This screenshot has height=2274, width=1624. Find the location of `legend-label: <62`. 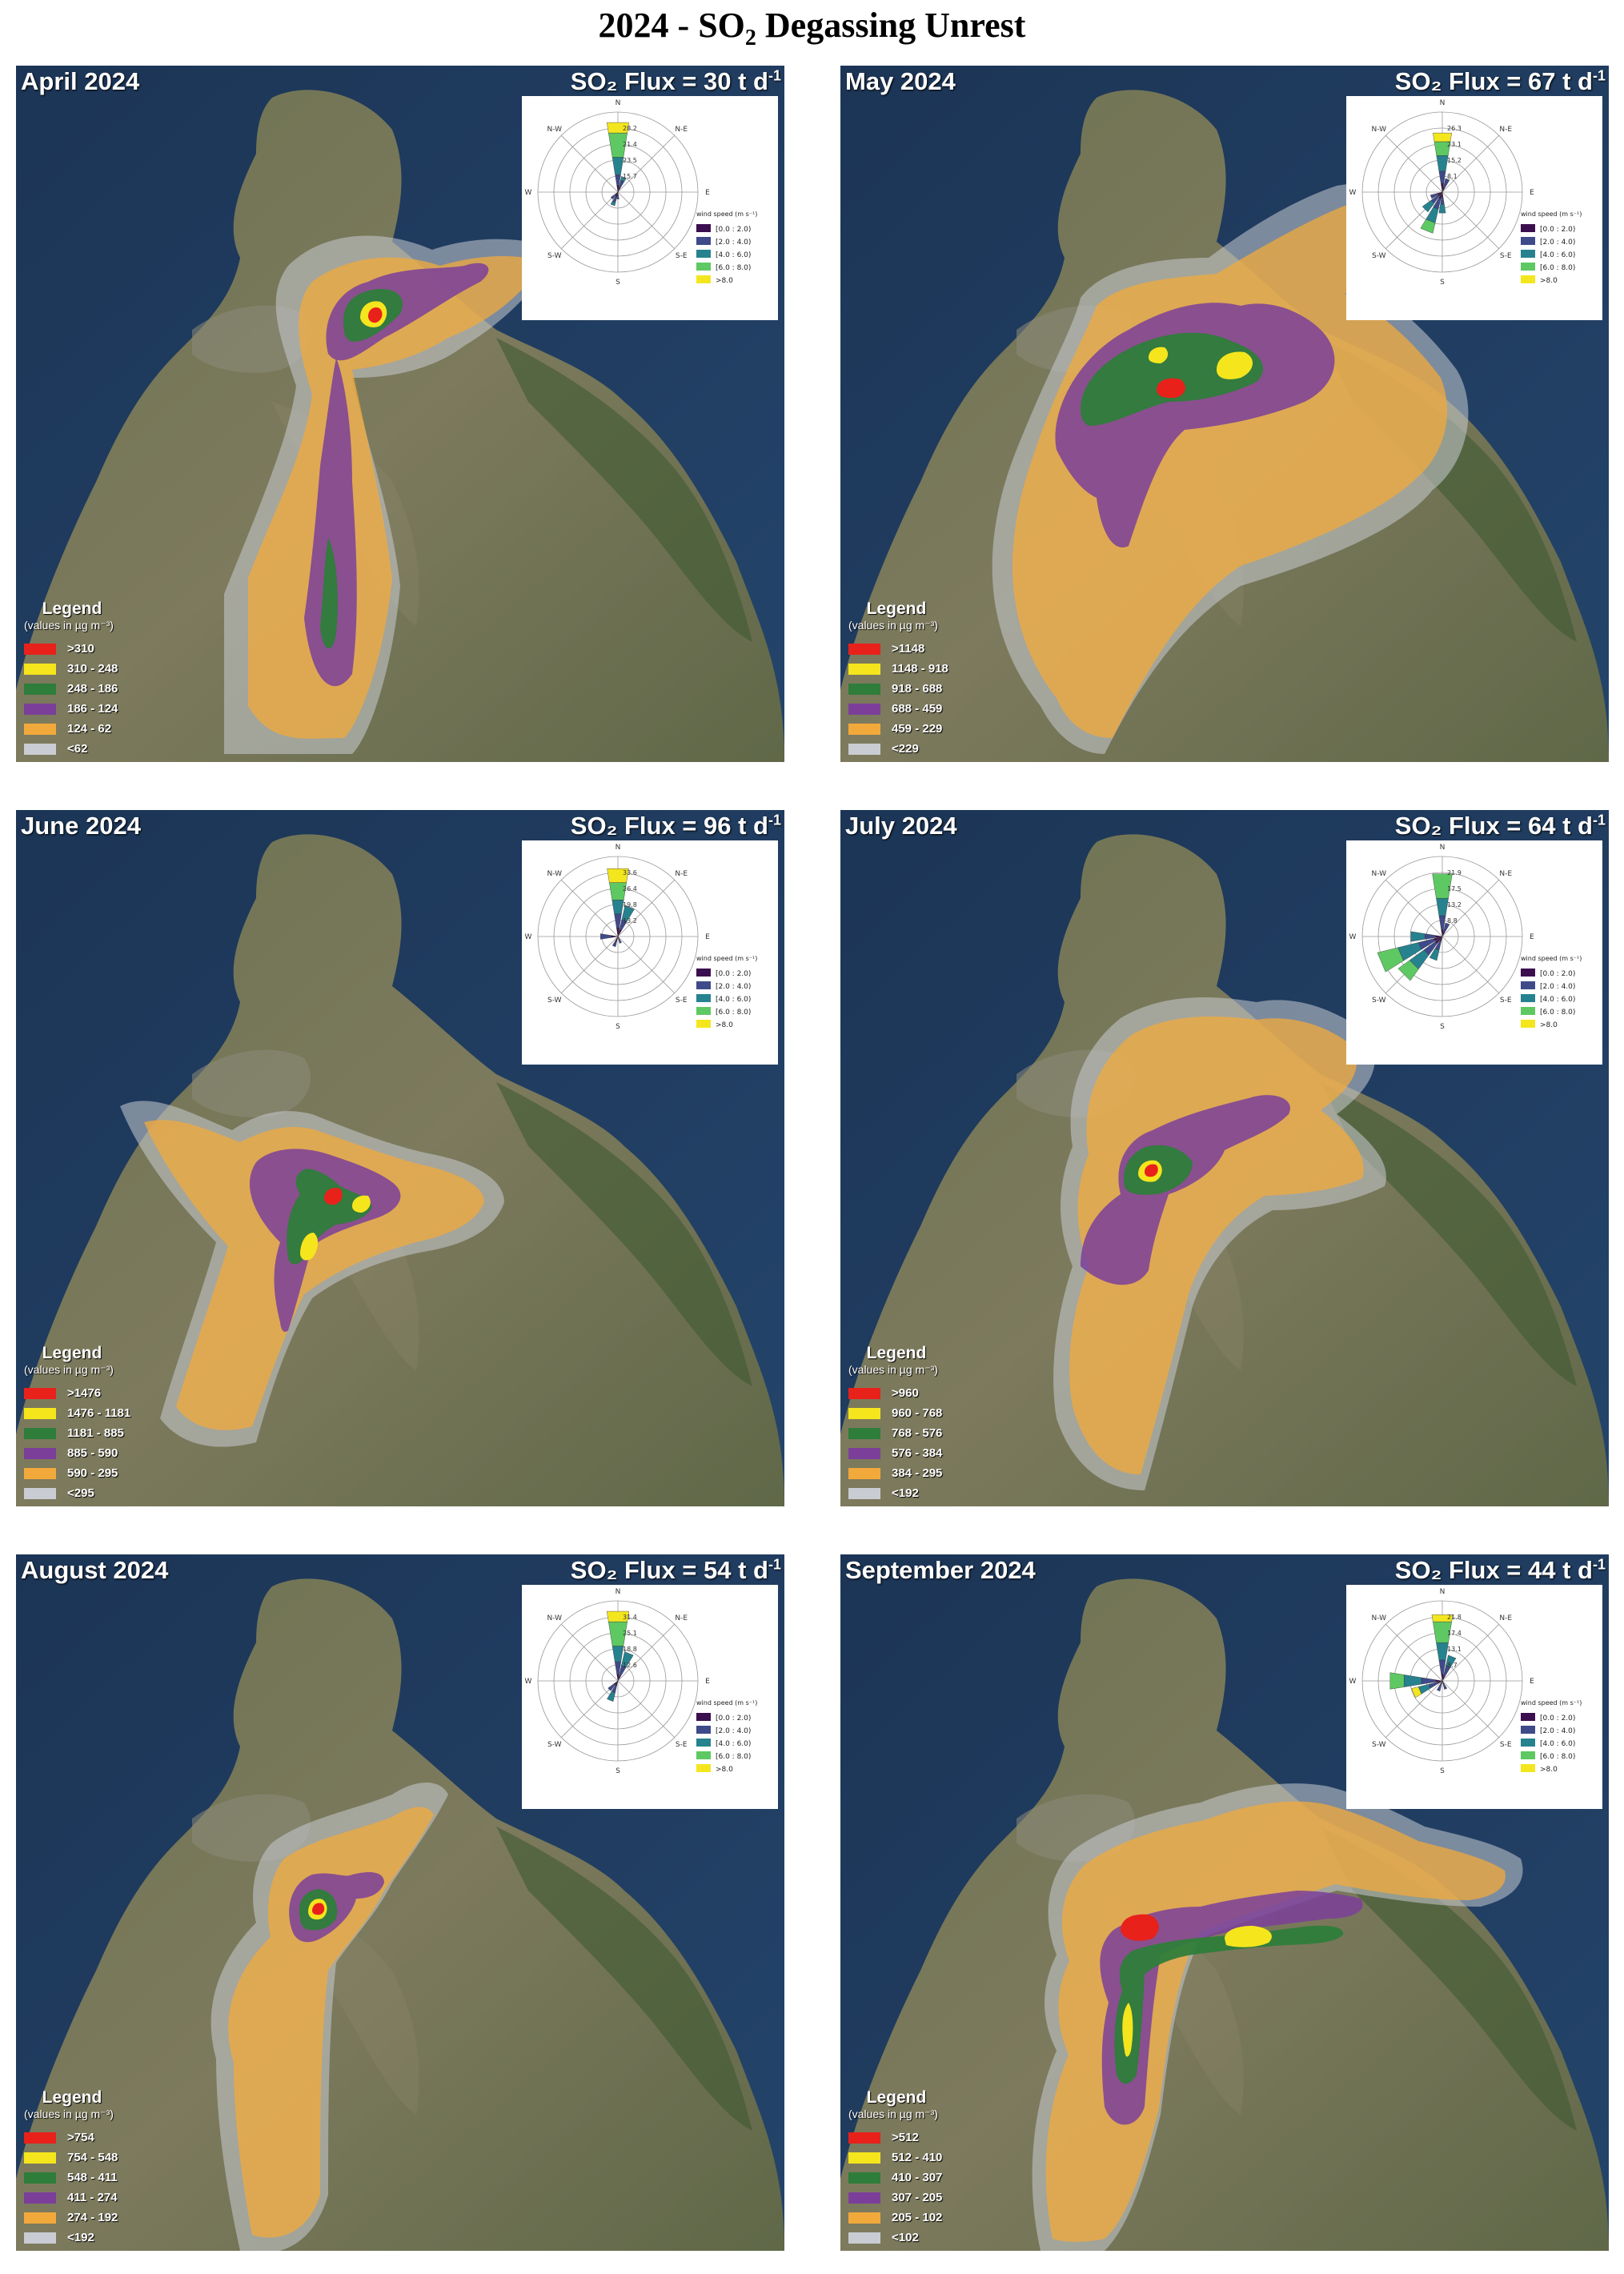

legend-label: <62 is located at coordinates (77, 749).